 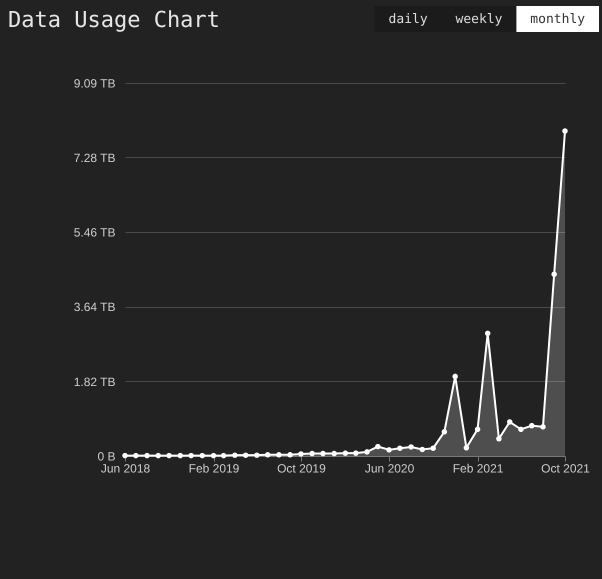 What do you see at coordinates (106, 457) in the screenshot?
I see `y-tick-label: 0 B` at bounding box center [106, 457].